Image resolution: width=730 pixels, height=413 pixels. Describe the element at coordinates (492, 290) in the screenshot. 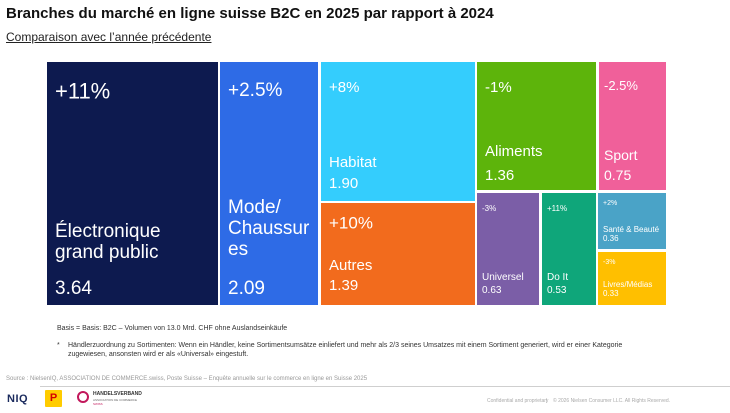

I see `value-label-universel: 0.63` at that location.